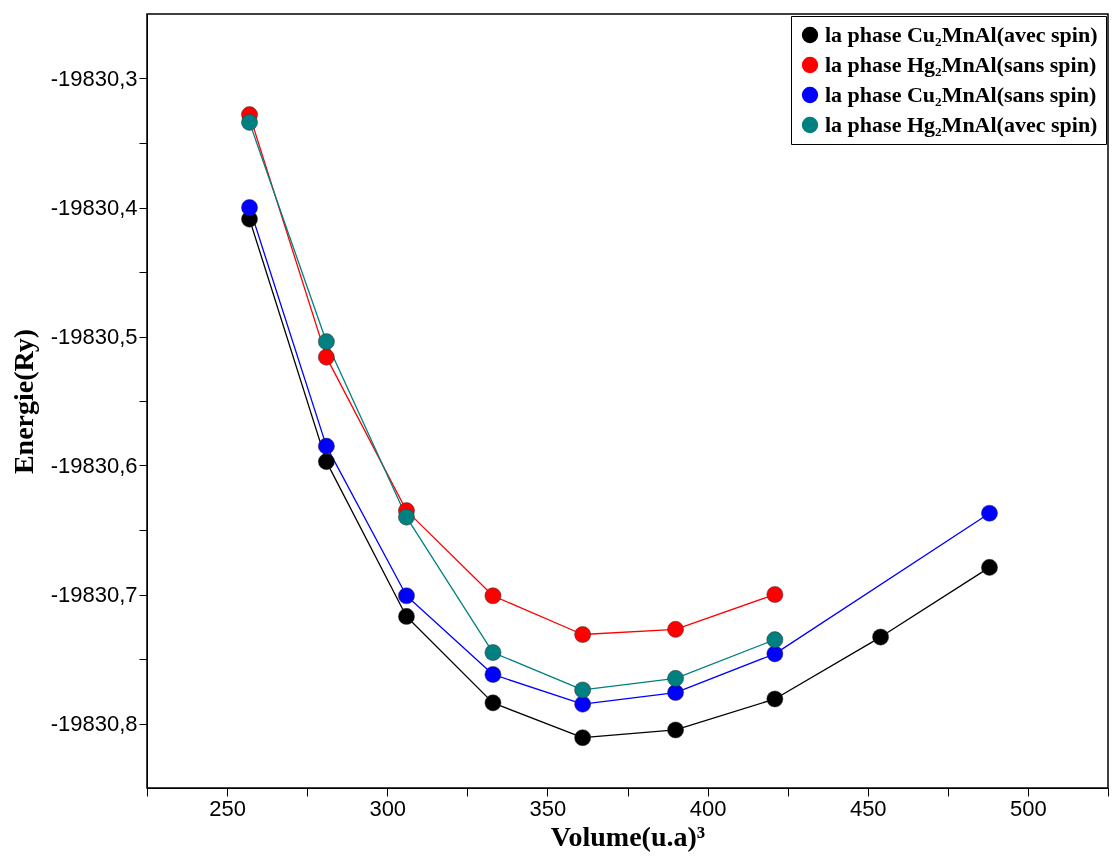 The image size is (1113, 859). I want to click on y-tick-label: -19830,7, so click(94, 594).